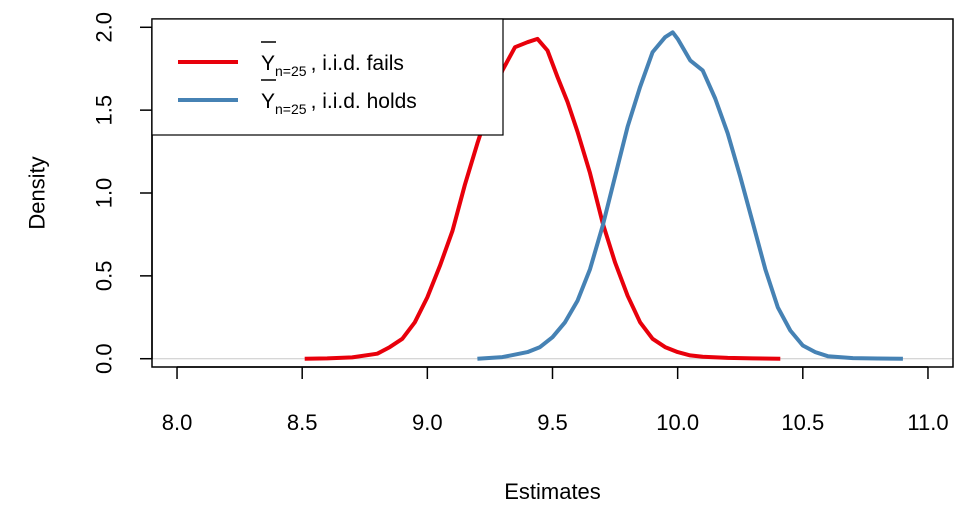 Image resolution: width=955 pixels, height=508 pixels. I want to click on y-tick-label: 1.0, so click(104, 193).